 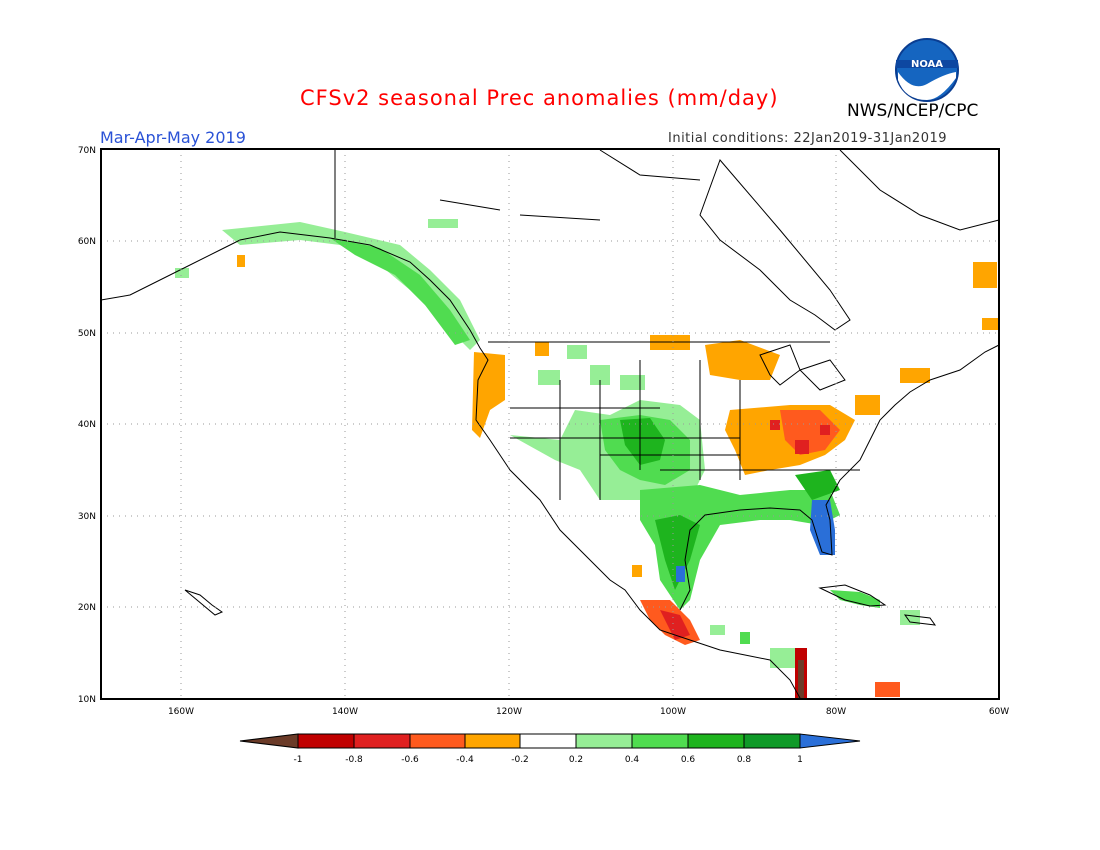 What do you see at coordinates (354, 760) in the screenshot?
I see `colorbar-label: -0.8` at bounding box center [354, 760].